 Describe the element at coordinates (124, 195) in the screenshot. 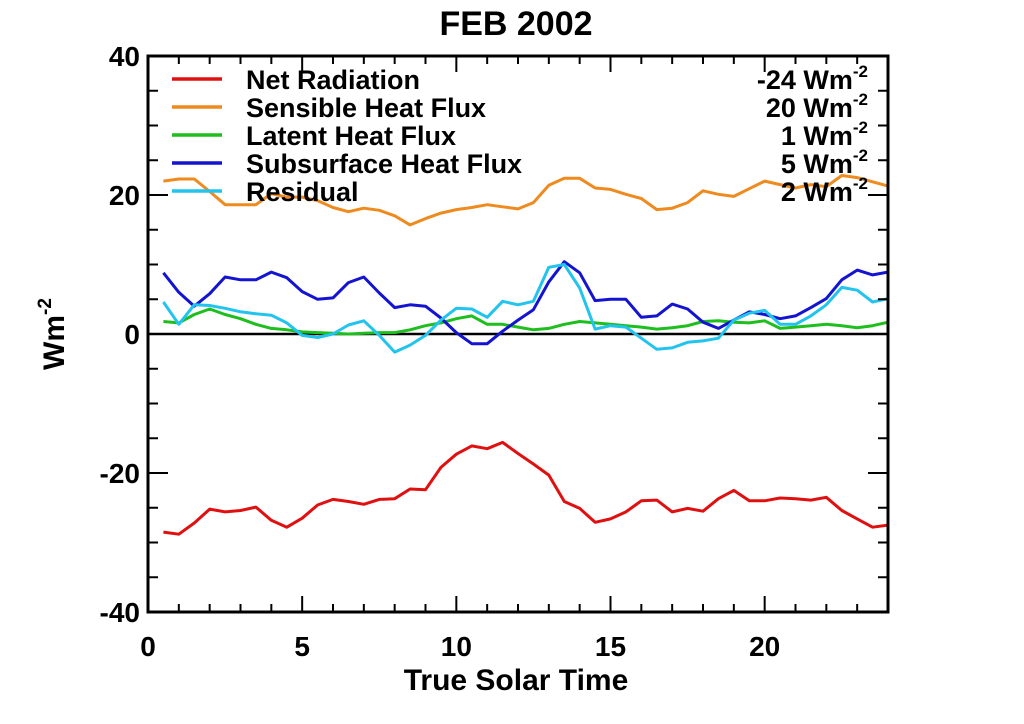

I see `y-tick-label: 20` at that location.